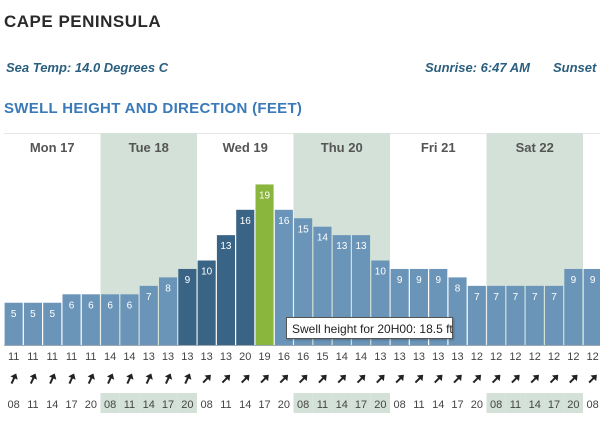 The height and width of the screenshot is (425, 600). What do you see at coordinates (342, 147) in the screenshot?
I see `day-label: Thu 20` at bounding box center [342, 147].